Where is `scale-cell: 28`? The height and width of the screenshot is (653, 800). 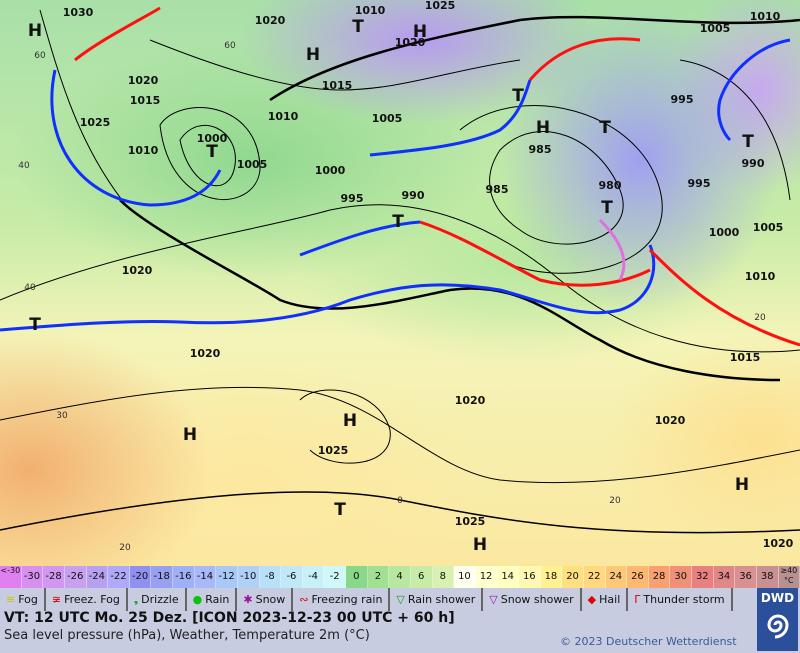 scale-cell: 28 is located at coordinates (659, 577).